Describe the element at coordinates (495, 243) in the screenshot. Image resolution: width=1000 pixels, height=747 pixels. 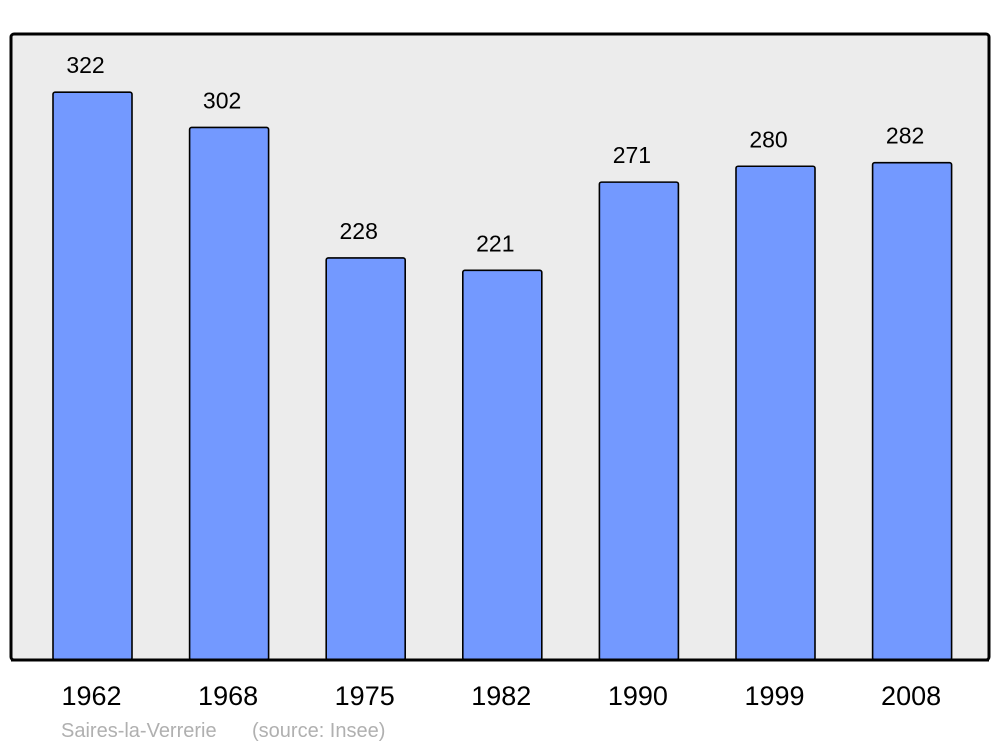
I see `data-label-1982: 221` at that location.